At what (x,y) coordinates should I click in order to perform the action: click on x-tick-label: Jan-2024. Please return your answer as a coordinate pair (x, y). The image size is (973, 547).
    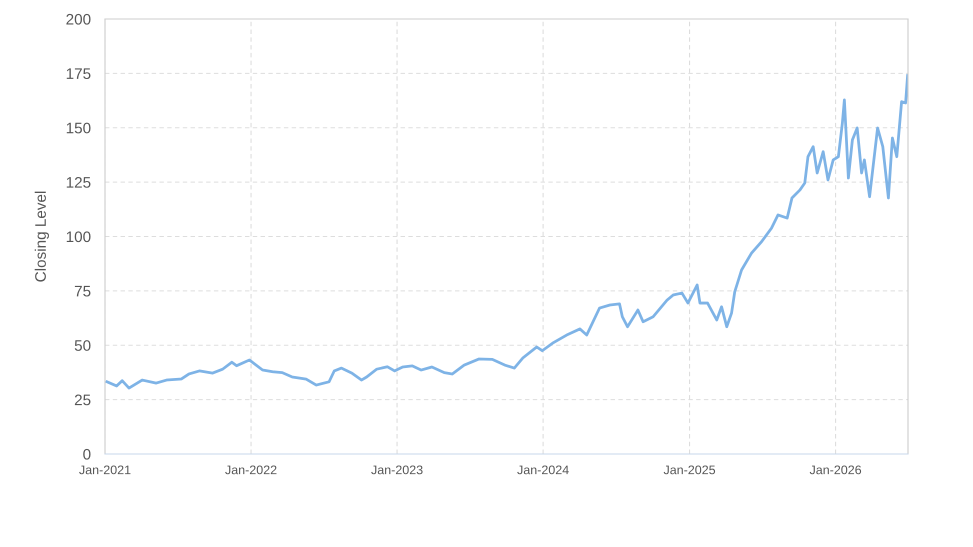
    Looking at the image, I should click on (543, 469).